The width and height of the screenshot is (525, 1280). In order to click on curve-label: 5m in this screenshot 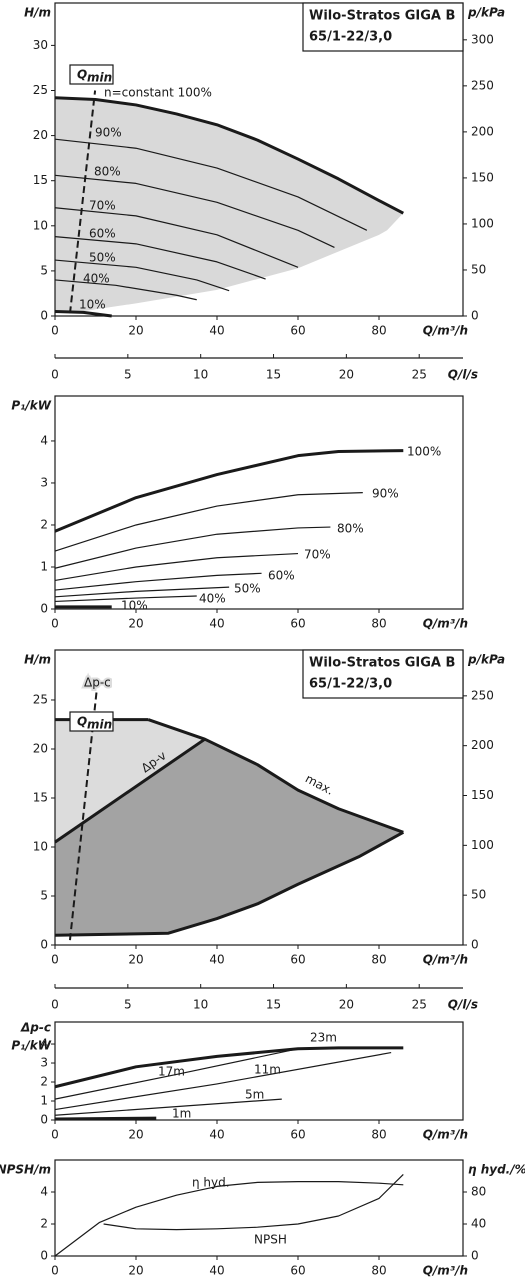, I will do `click(254, 1095)`.